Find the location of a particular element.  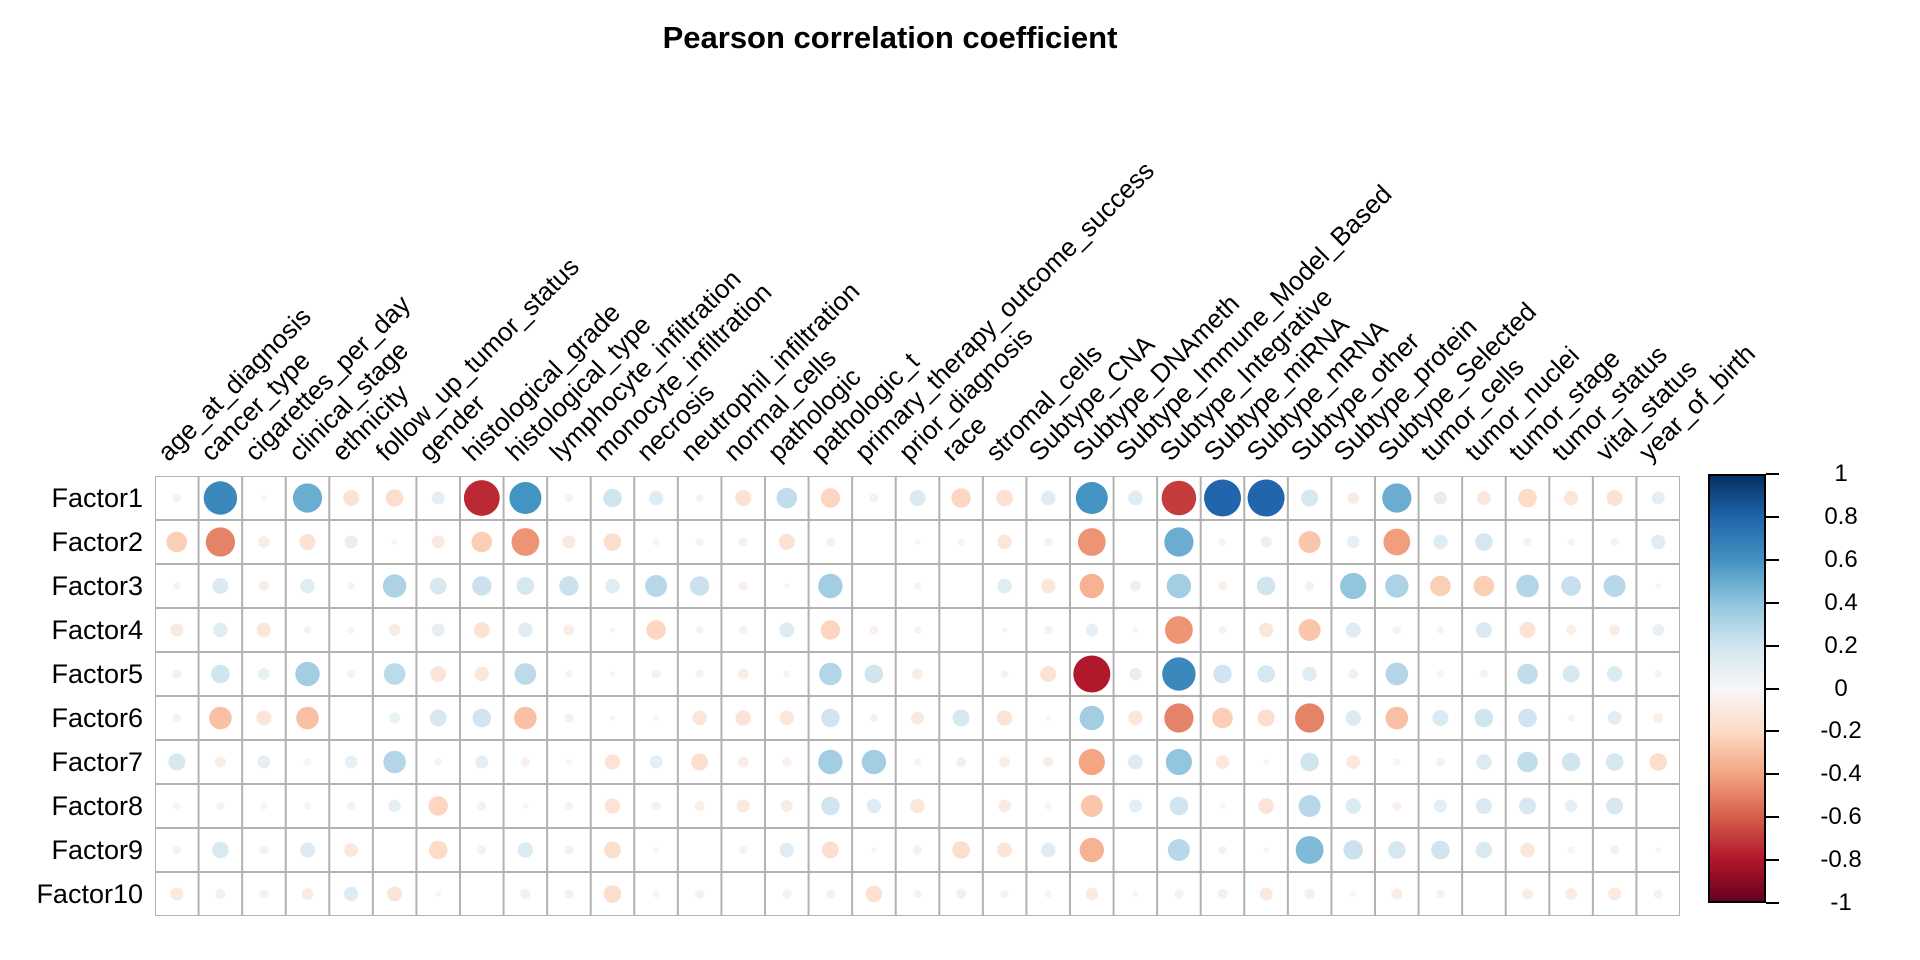

colorbar-tick-label: 0 is located at coordinates (1841, 688).